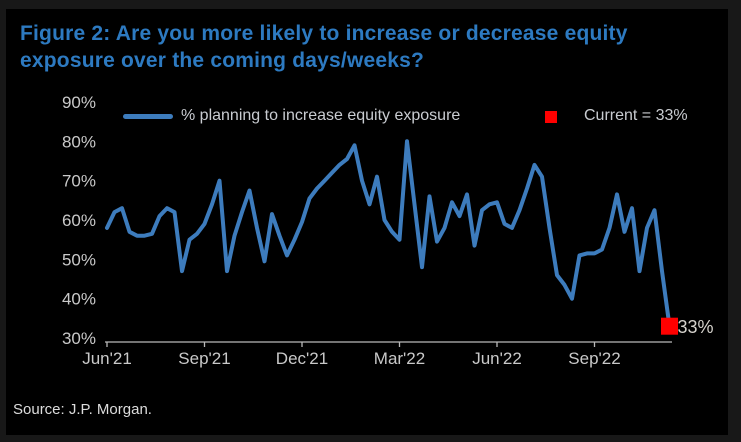 The image size is (741, 442). What do you see at coordinates (696, 327) in the screenshot?
I see `current-value-annotation: 33%` at bounding box center [696, 327].